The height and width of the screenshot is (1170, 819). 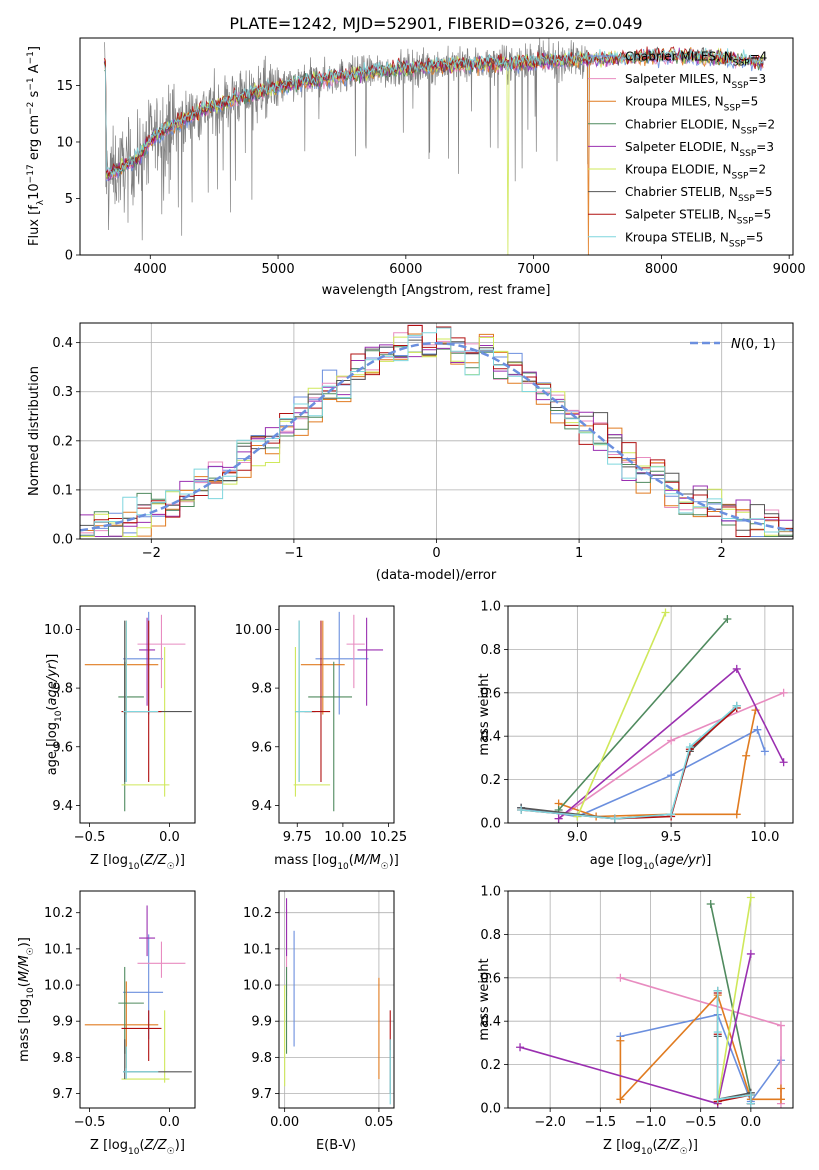 What do you see at coordinates (26, 999) in the screenshot?
I see `y-axis-label: mass [log10(M/M☉)]` at bounding box center [26, 999].